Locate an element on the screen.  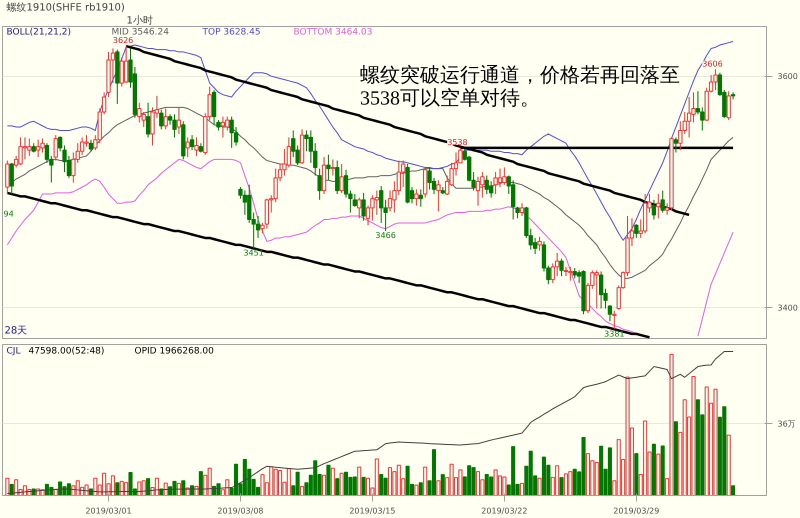
annotation: 3606 is located at coordinates (712, 63).